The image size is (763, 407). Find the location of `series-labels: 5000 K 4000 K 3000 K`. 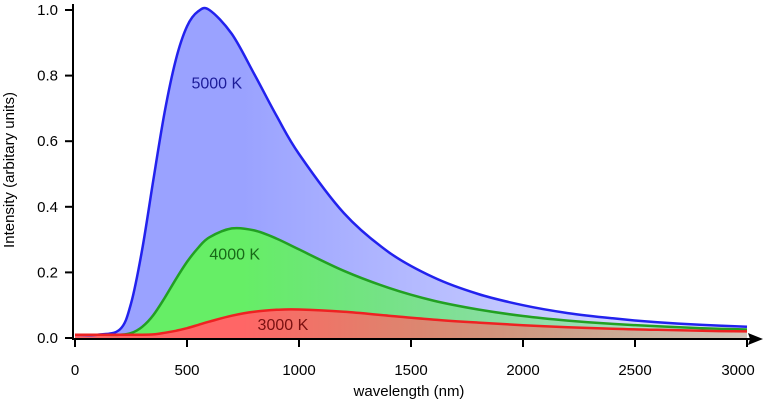

series-labels: 5000 K 4000 K 3000 K is located at coordinates (249, 205).